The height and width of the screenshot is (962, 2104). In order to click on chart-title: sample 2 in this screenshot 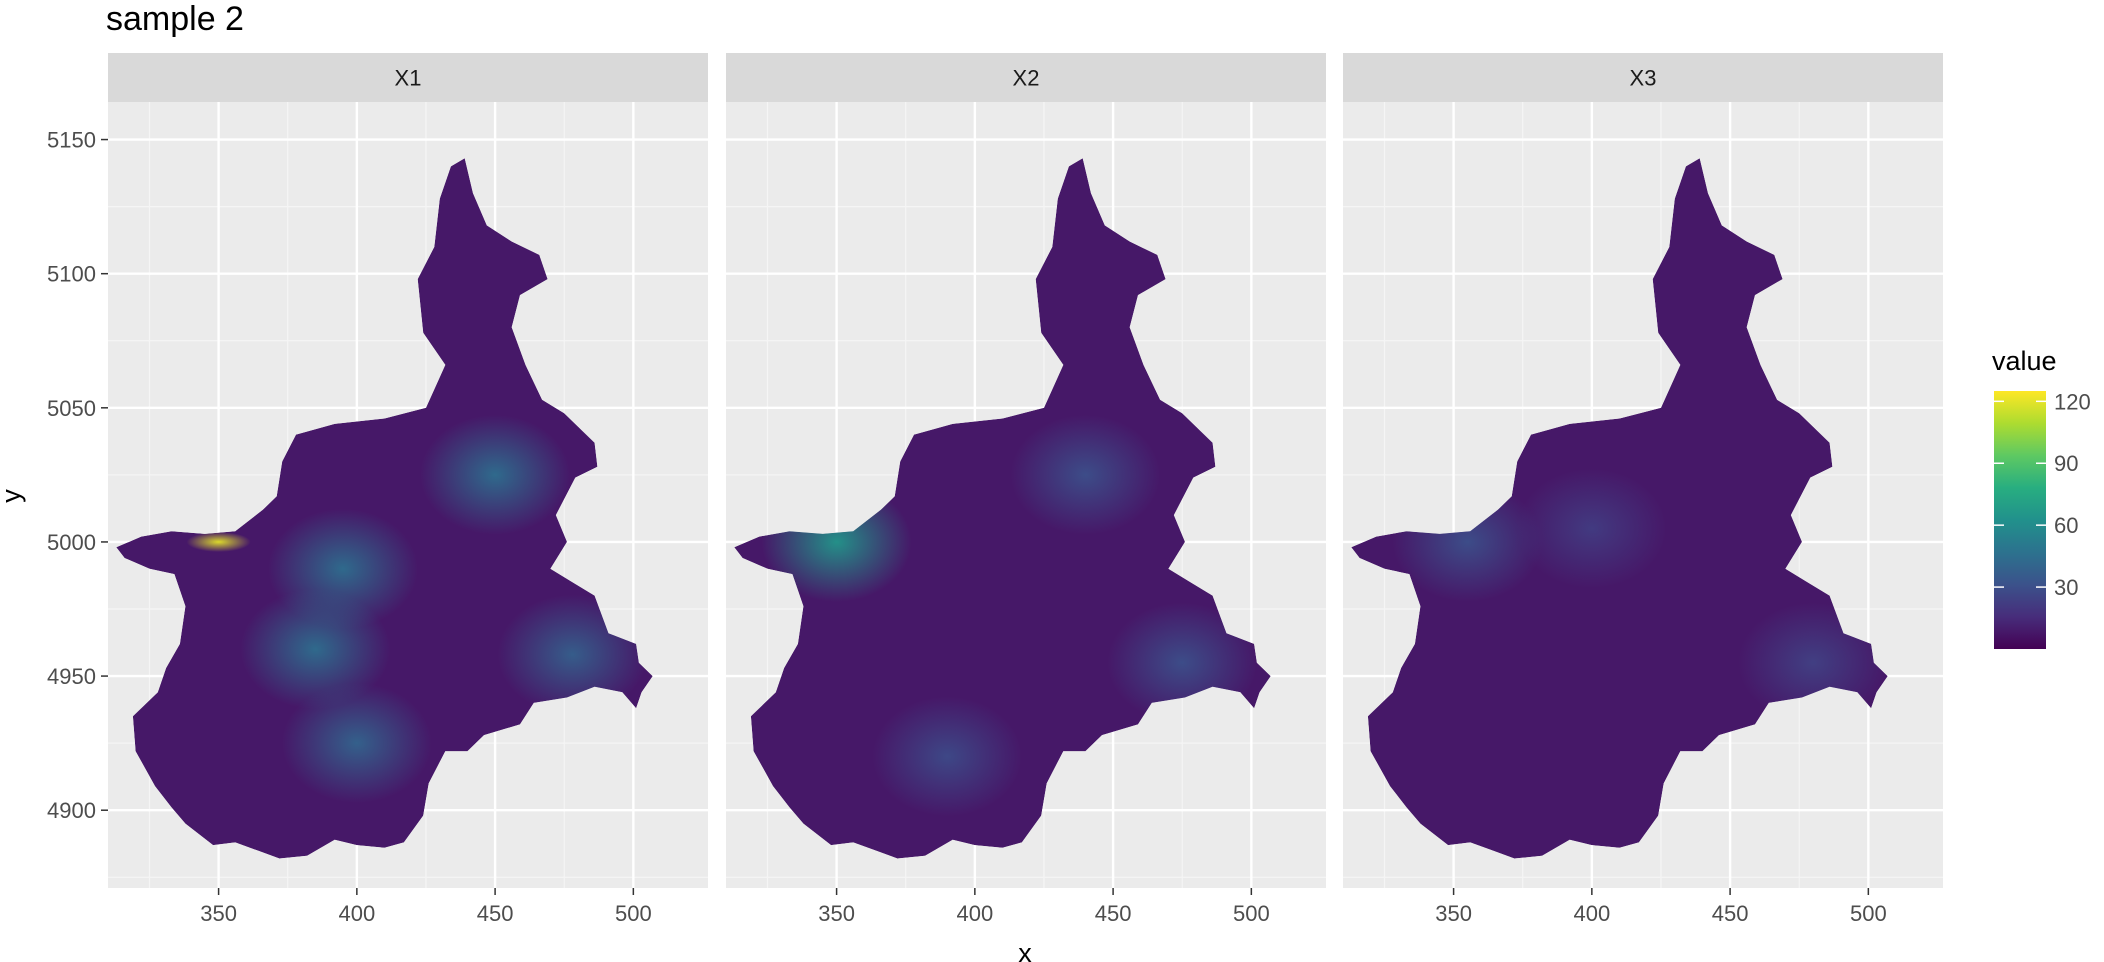, I will do `click(175, 19)`.